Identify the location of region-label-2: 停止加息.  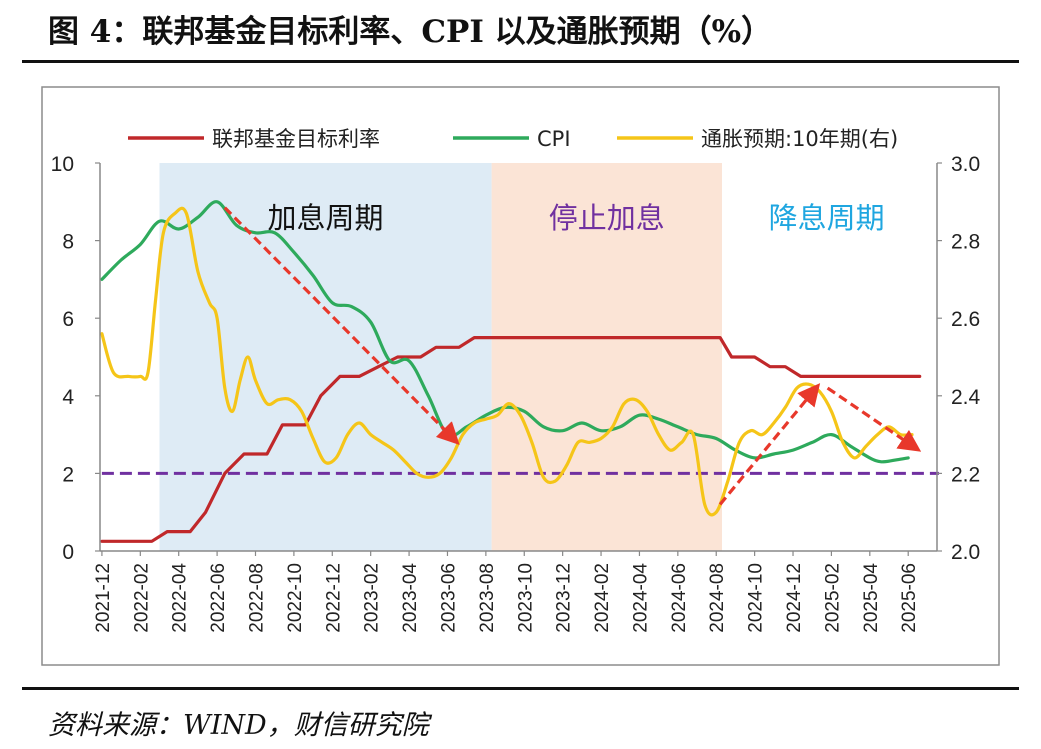
(607, 218).